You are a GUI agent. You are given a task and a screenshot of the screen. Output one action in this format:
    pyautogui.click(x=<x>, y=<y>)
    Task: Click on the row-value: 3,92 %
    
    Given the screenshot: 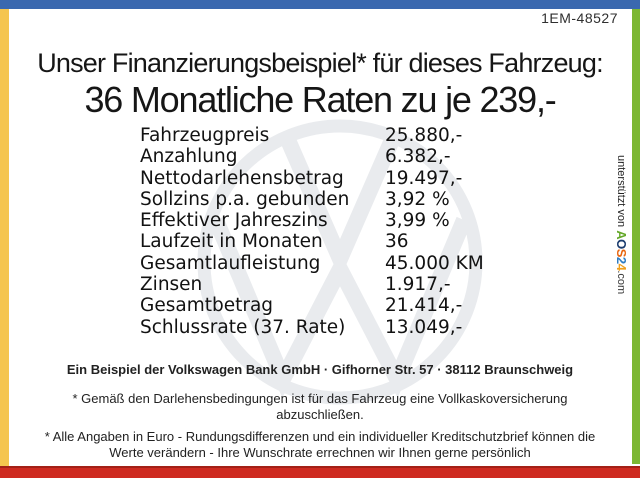 What is the action you would take?
    pyautogui.click(x=417, y=199)
    